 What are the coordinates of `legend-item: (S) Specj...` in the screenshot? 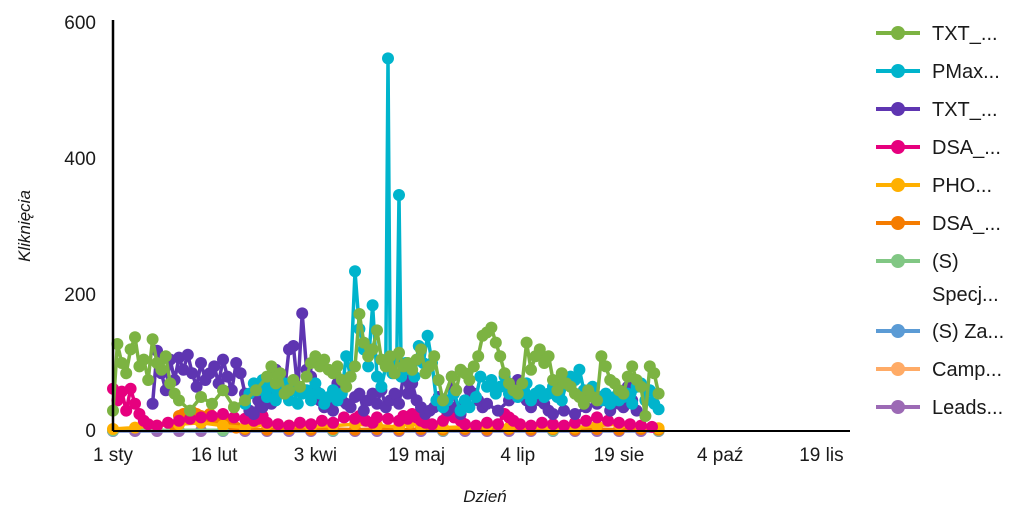 It's located at (937, 278).